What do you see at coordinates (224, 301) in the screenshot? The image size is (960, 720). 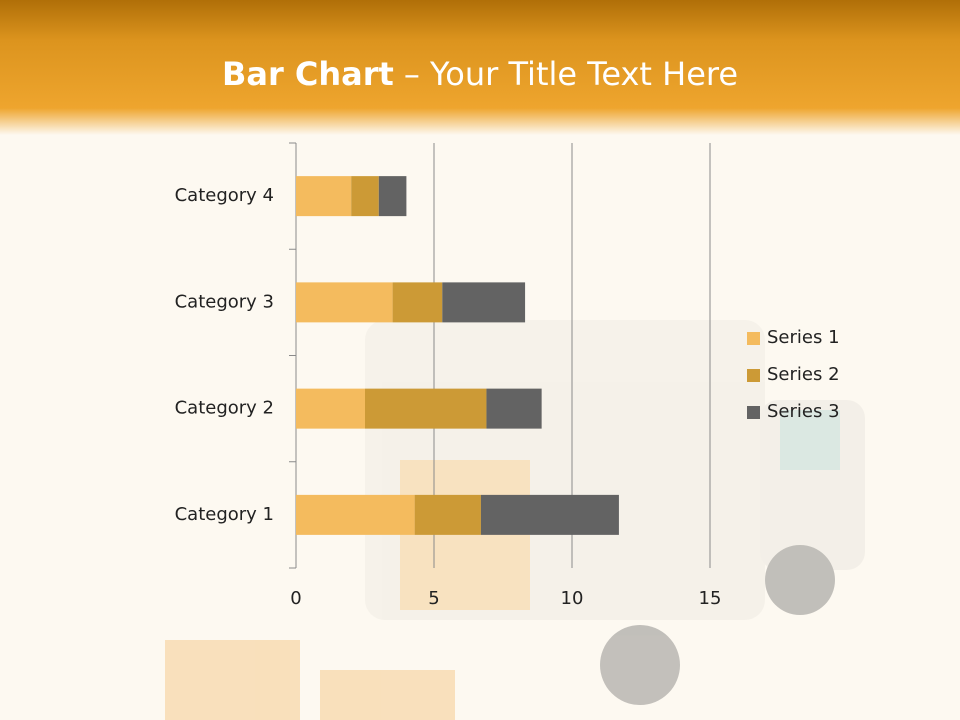 I see `y-tick-label: Category 3` at bounding box center [224, 301].